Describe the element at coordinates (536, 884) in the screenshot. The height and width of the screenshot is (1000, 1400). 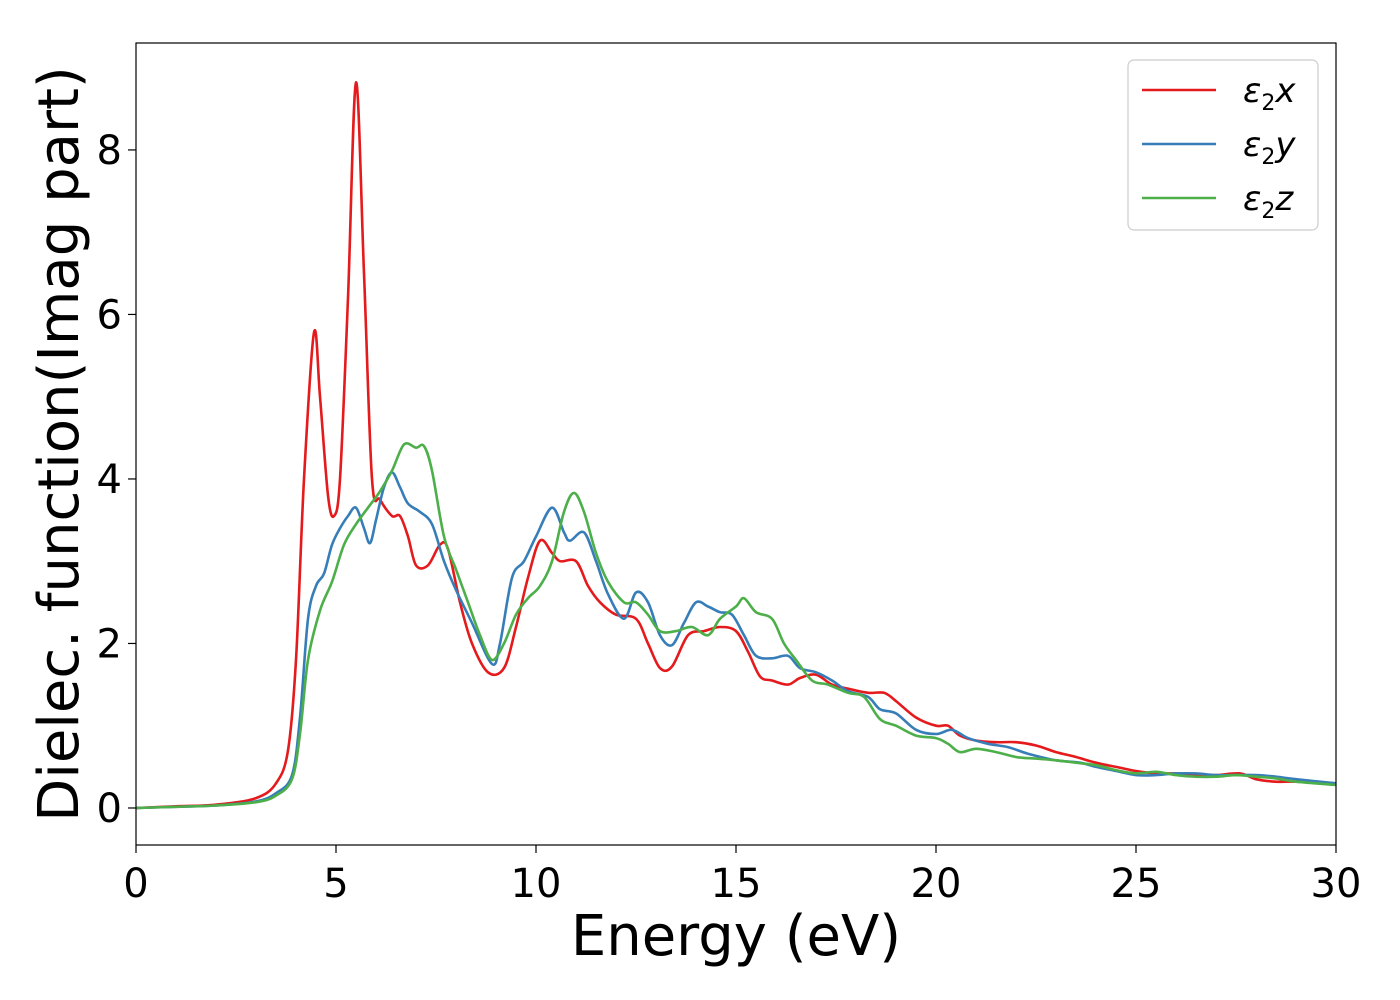
I see `x-tick-label: 10` at that location.